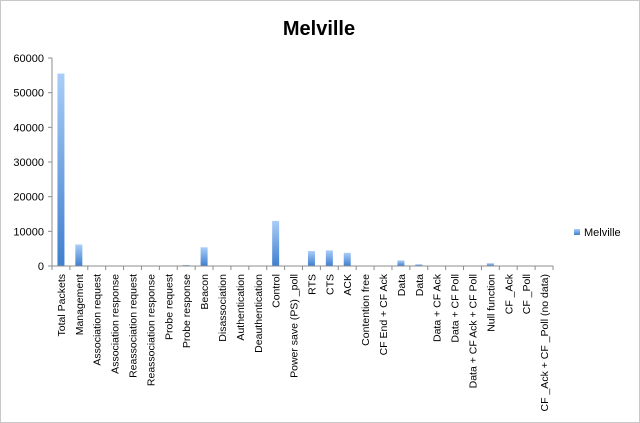 Image resolution: width=640 pixels, height=423 pixels. What do you see at coordinates (545, 342) in the screenshot?
I see `x-category-label: CF _Ack + CF _Poll (no data)` at bounding box center [545, 342].